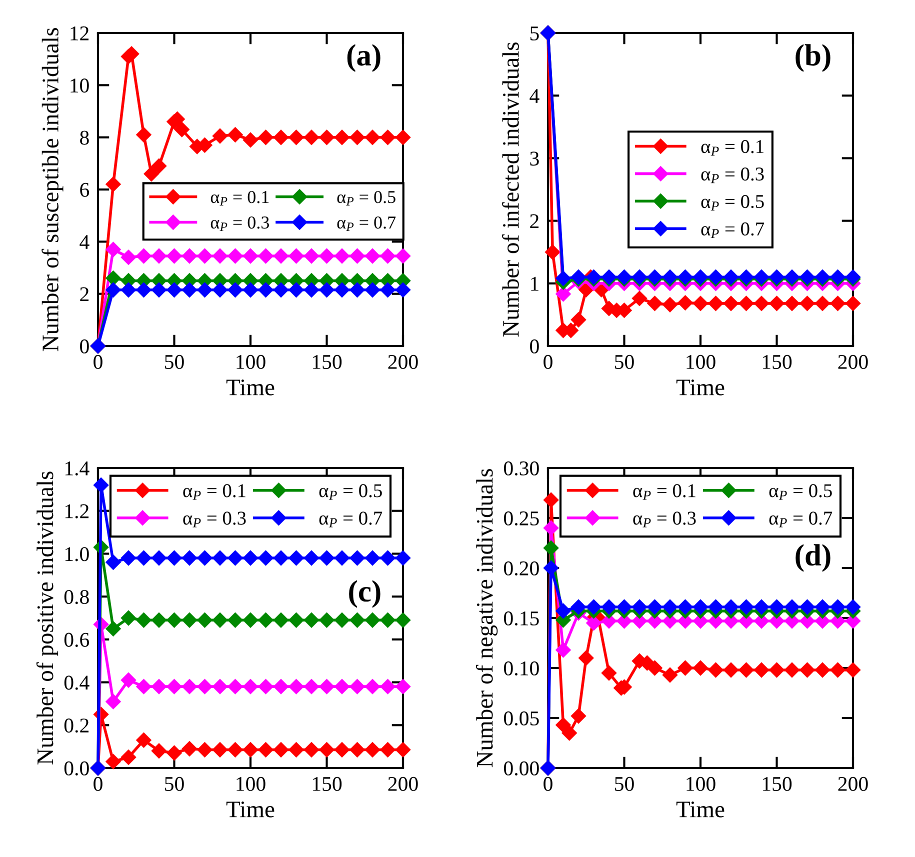 Image resolution: width=915 pixels, height=857 pixels. What do you see at coordinates (77, 468) in the screenshot?
I see `y-tick-label: 1.4` at bounding box center [77, 468].